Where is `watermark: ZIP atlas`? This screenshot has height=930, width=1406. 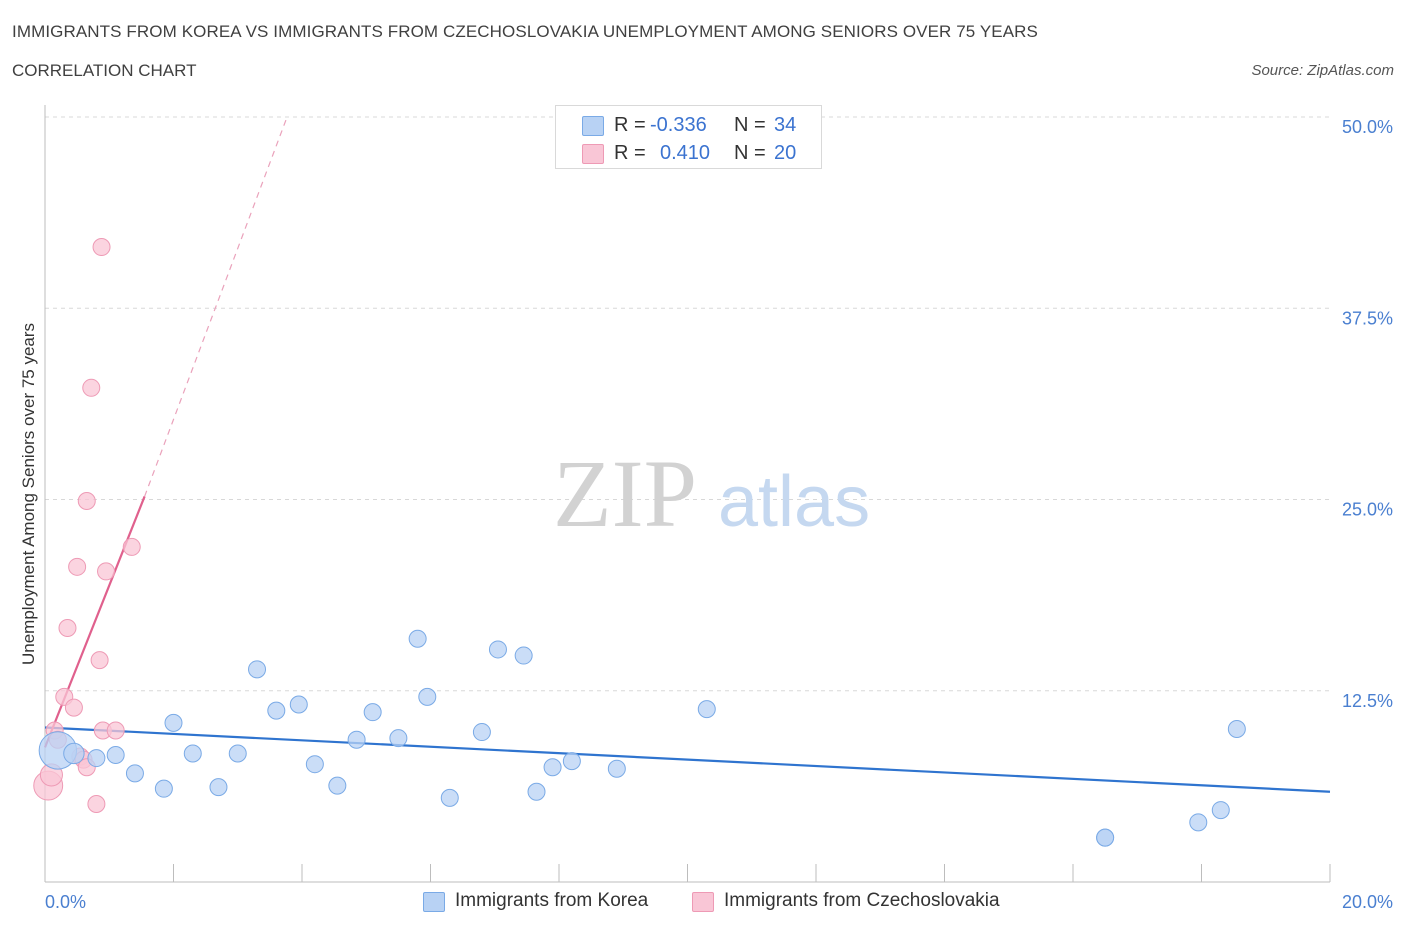 watermark: ZIP atlas is located at coordinates (711, 493).